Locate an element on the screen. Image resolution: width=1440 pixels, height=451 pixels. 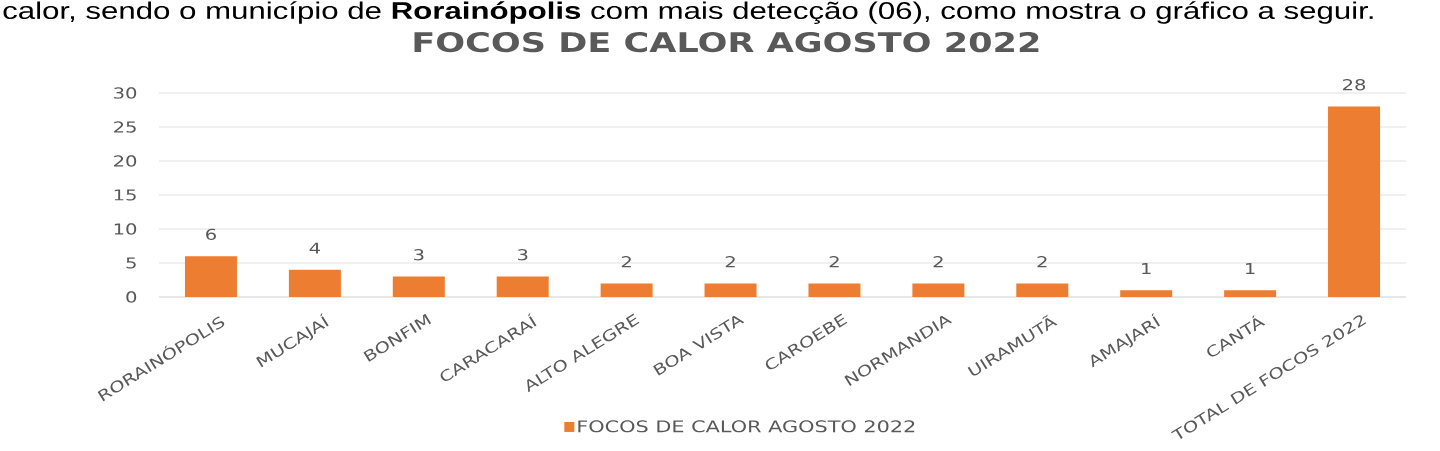
chart-title: FOCOS DE CALOR AGOSTO 2022 is located at coordinates (726, 42).